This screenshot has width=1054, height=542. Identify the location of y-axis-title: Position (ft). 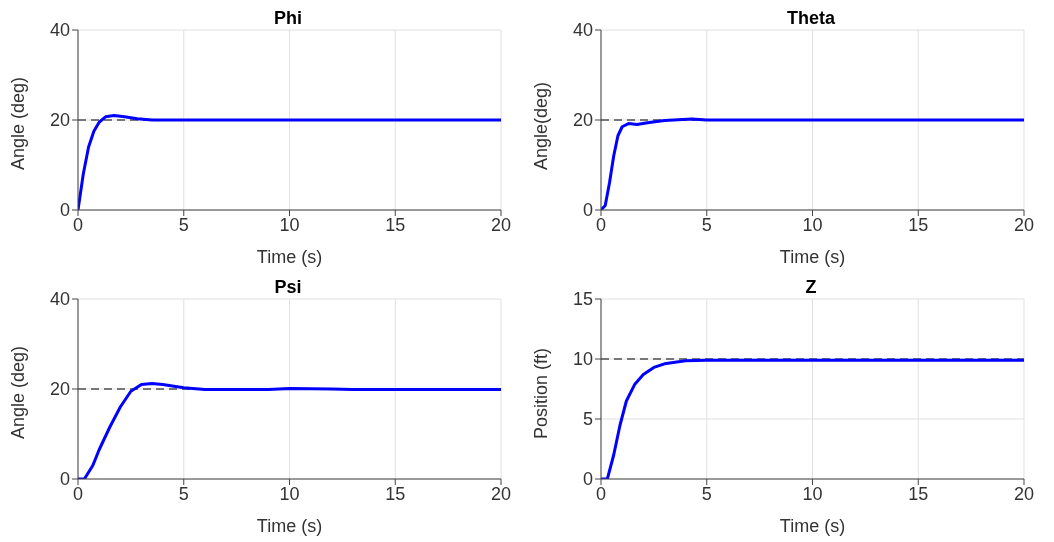
(541, 393).